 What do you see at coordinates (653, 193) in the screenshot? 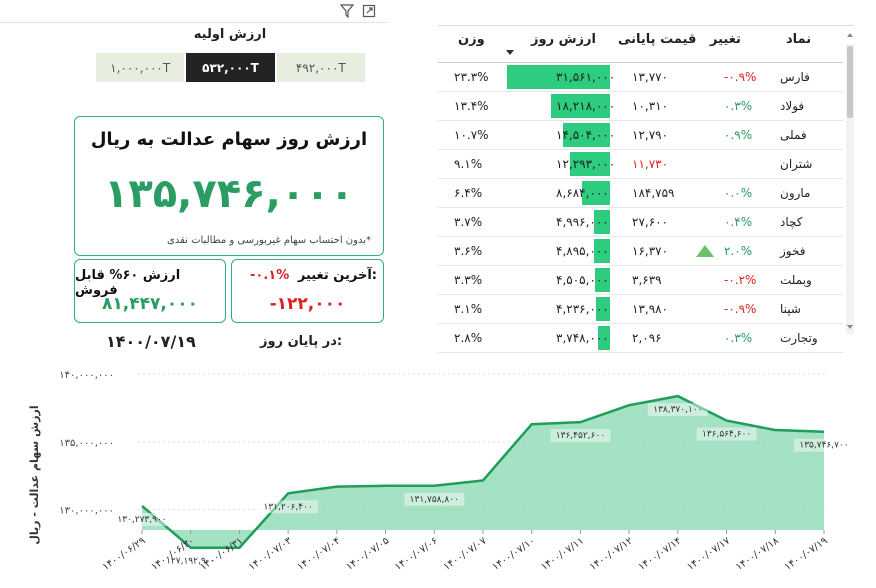
I see `cell-close: ۱۸۴,۷۵۹` at bounding box center [653, 193].